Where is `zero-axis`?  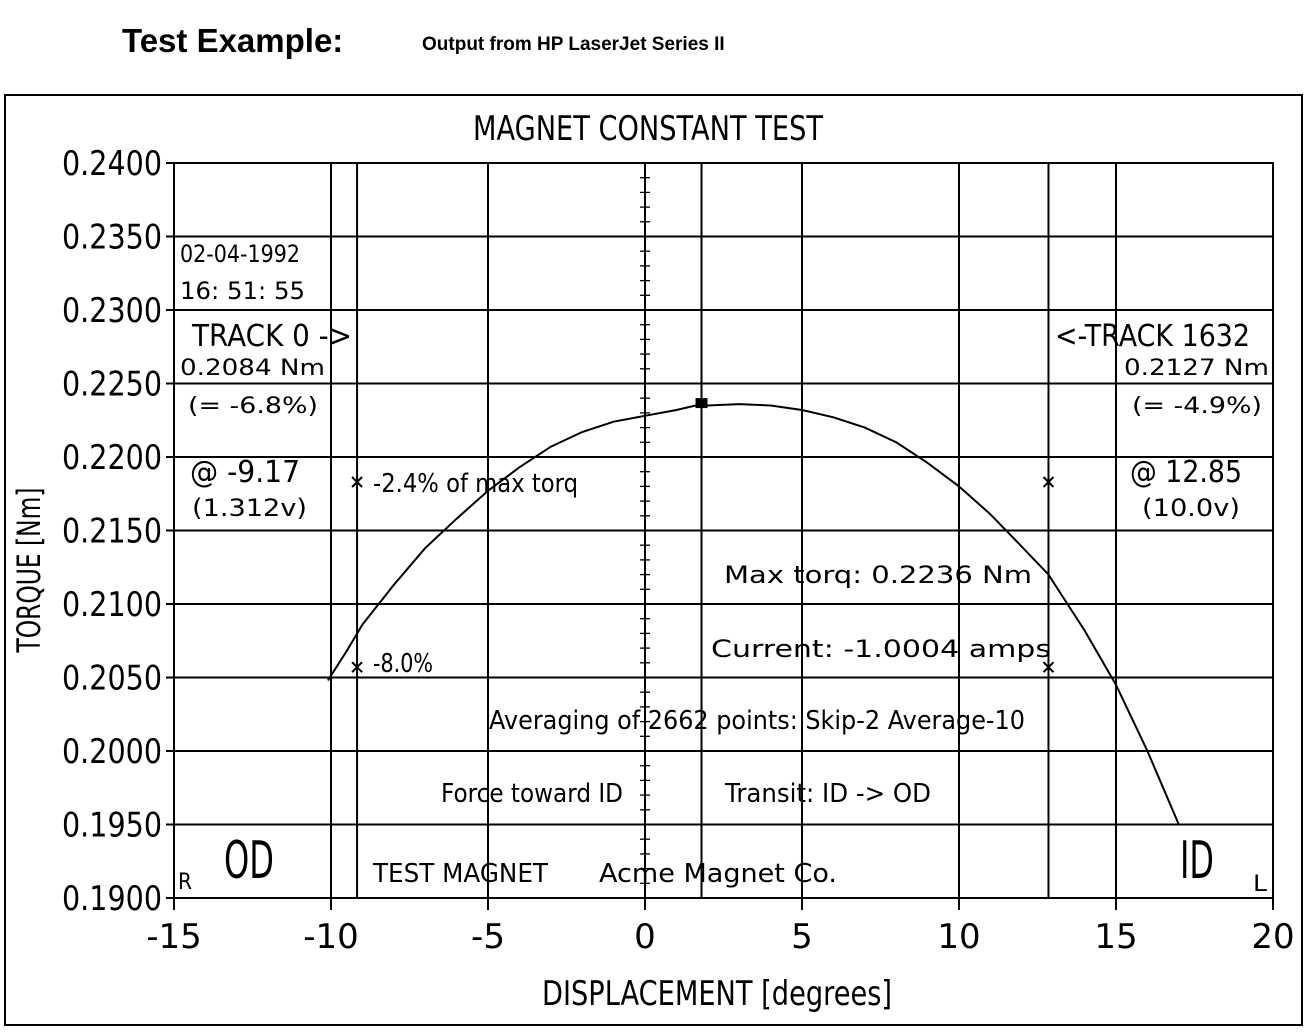 zero-axis is located at coordinates (645, 536).